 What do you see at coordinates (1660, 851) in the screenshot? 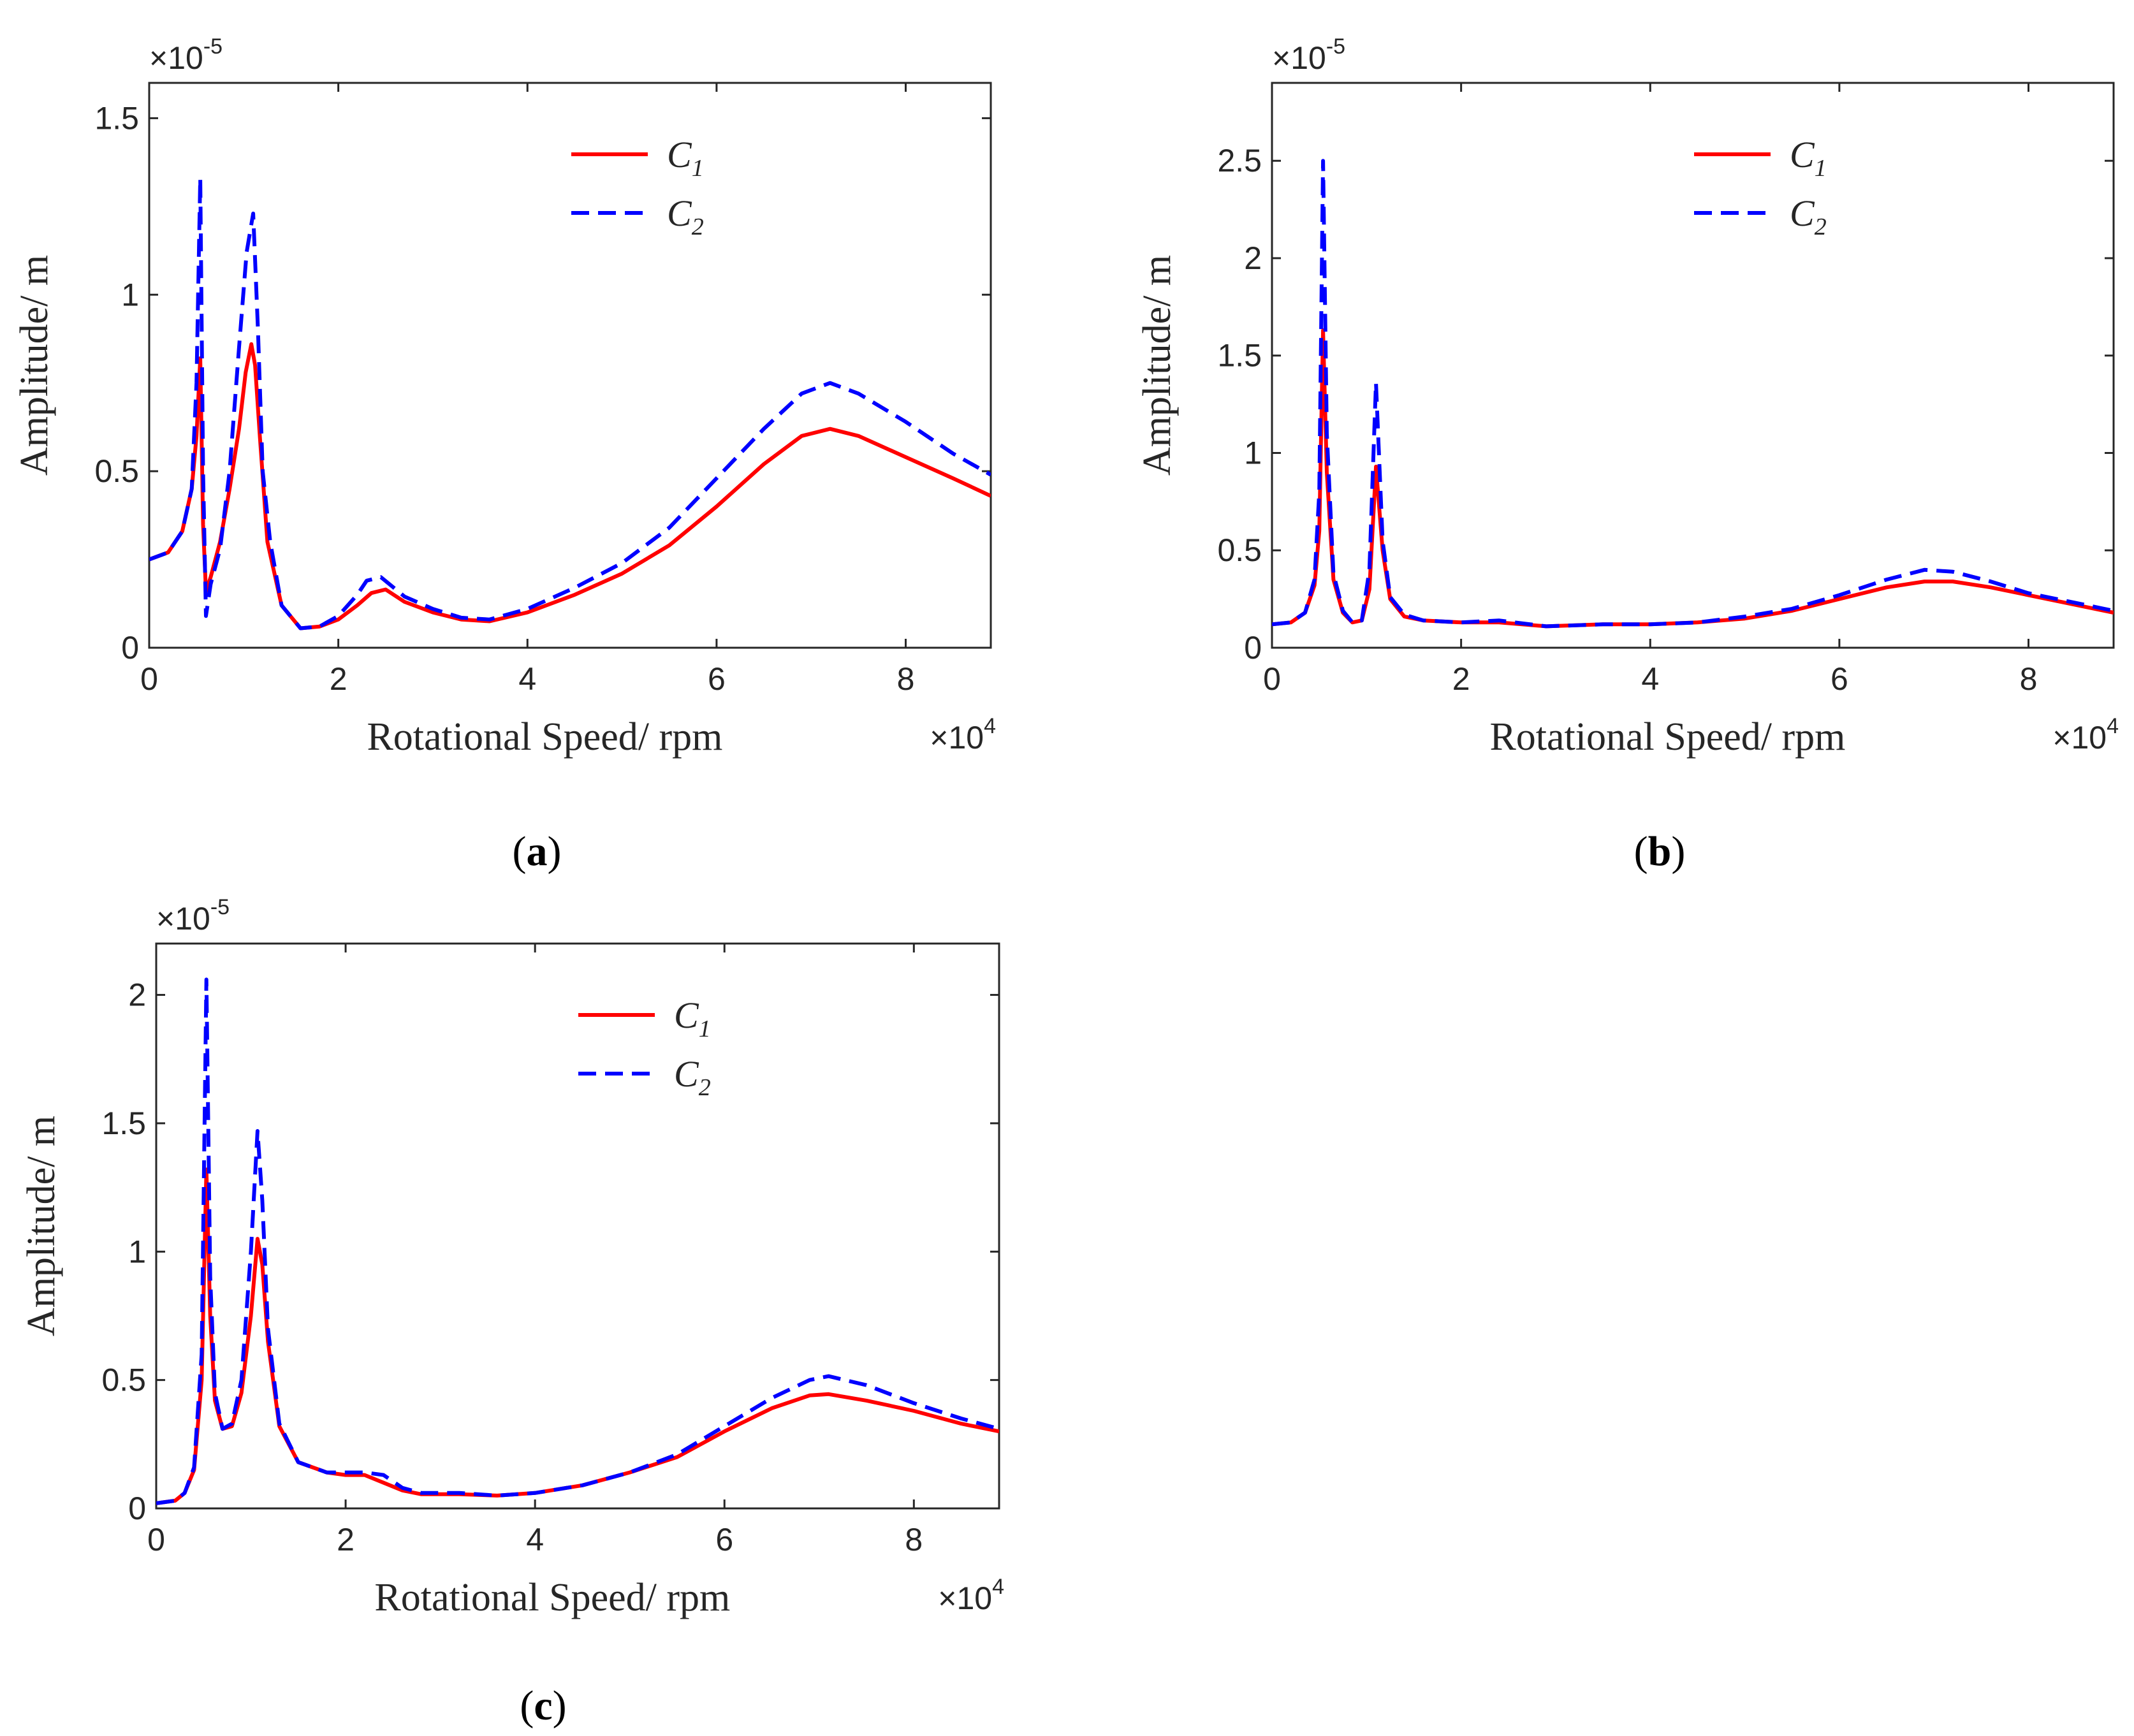
I see `panel-label-b: (b)` at bounding box center [1660, 851].